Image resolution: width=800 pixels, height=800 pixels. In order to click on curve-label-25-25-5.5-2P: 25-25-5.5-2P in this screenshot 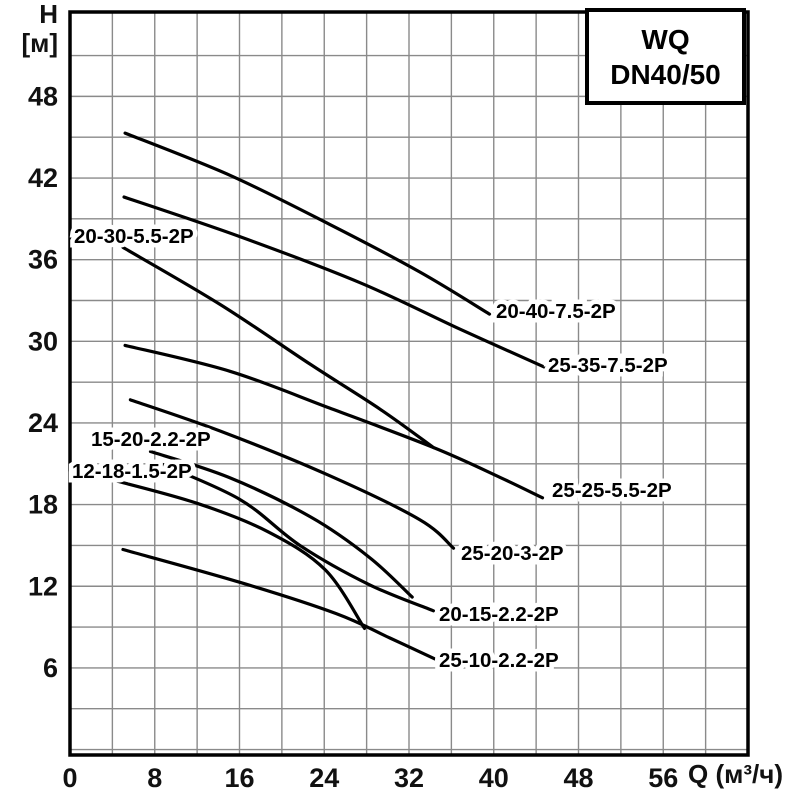, I will do `click(612, 490)`.